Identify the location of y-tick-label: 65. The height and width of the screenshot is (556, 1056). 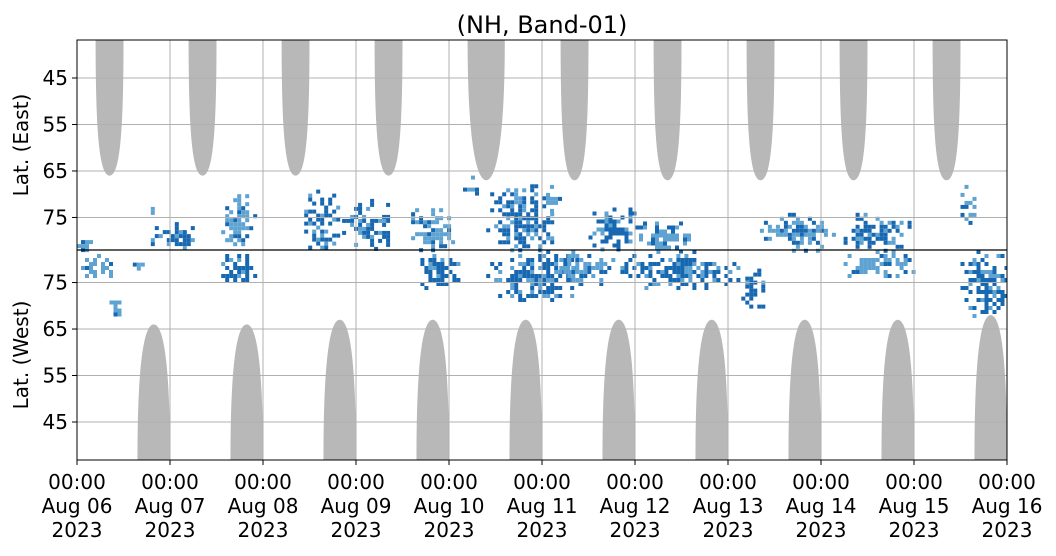
(55, 329).